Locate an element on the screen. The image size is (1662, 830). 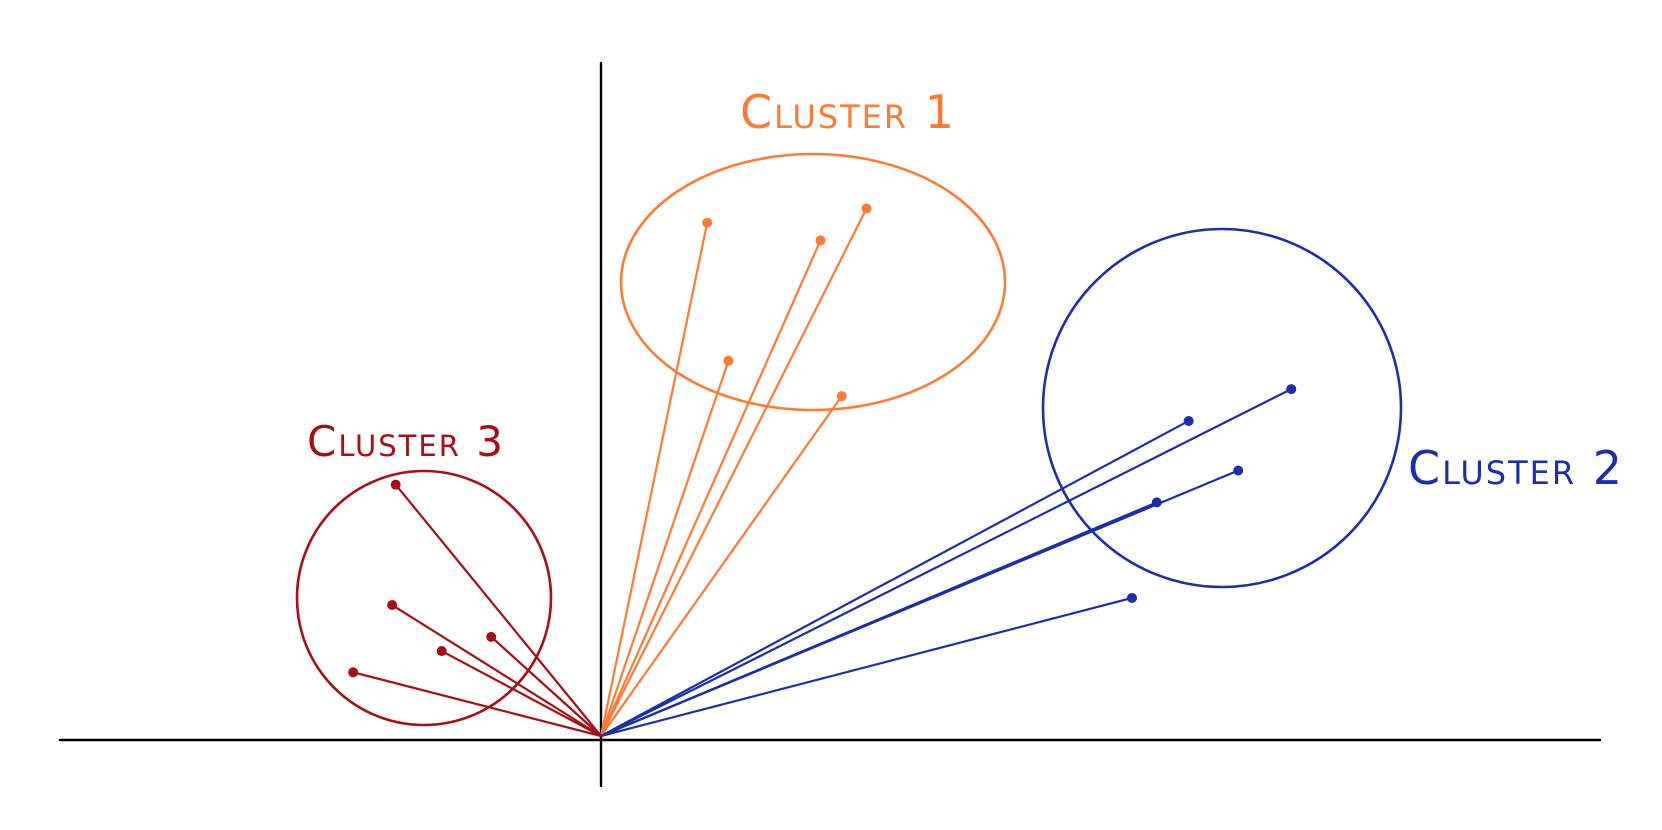
cluster-3-group is located at coordinates (449, 603).